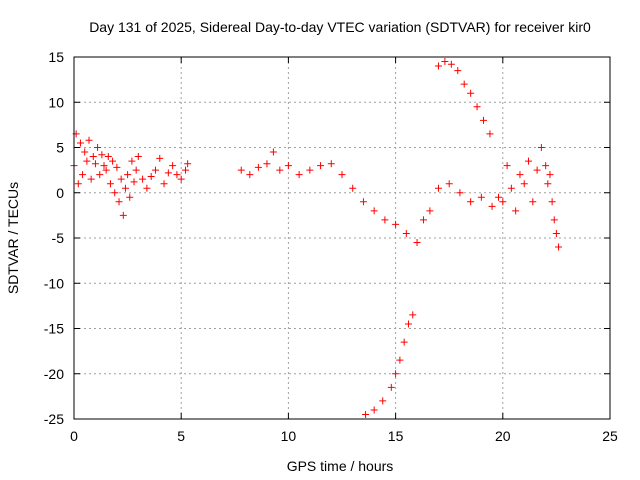  What do you see at coordinates (60, 148) in the screenshot?
I see `y-tick-label: 5` at bounding box center [60, 148].